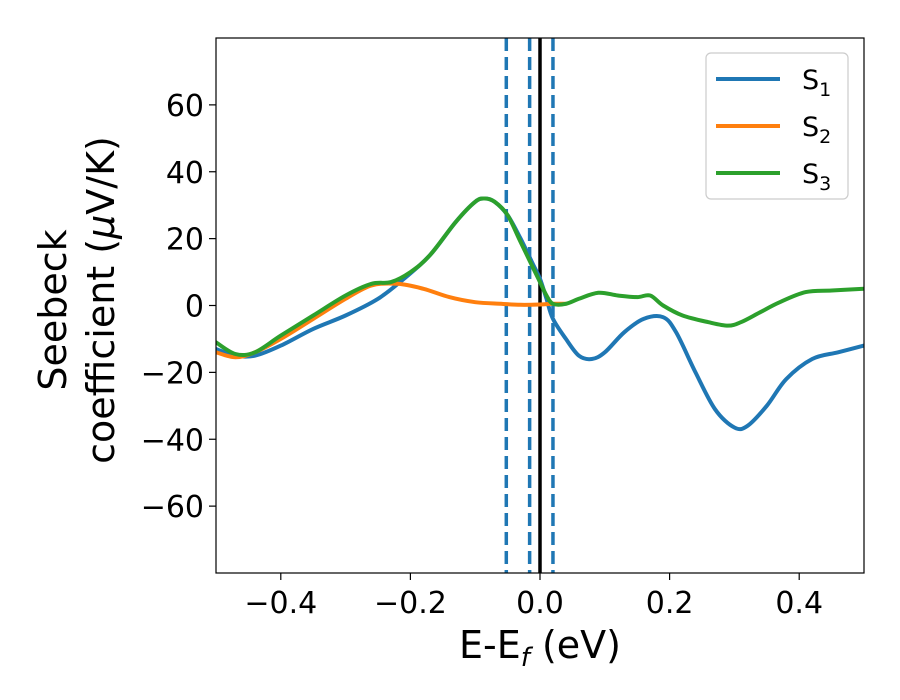 This screenshot has width=900, height=700. What do you see at coordinates (825, 90) in the screenshot?
I see `legend-label-sub: 1` at bounding box center [825, 90].